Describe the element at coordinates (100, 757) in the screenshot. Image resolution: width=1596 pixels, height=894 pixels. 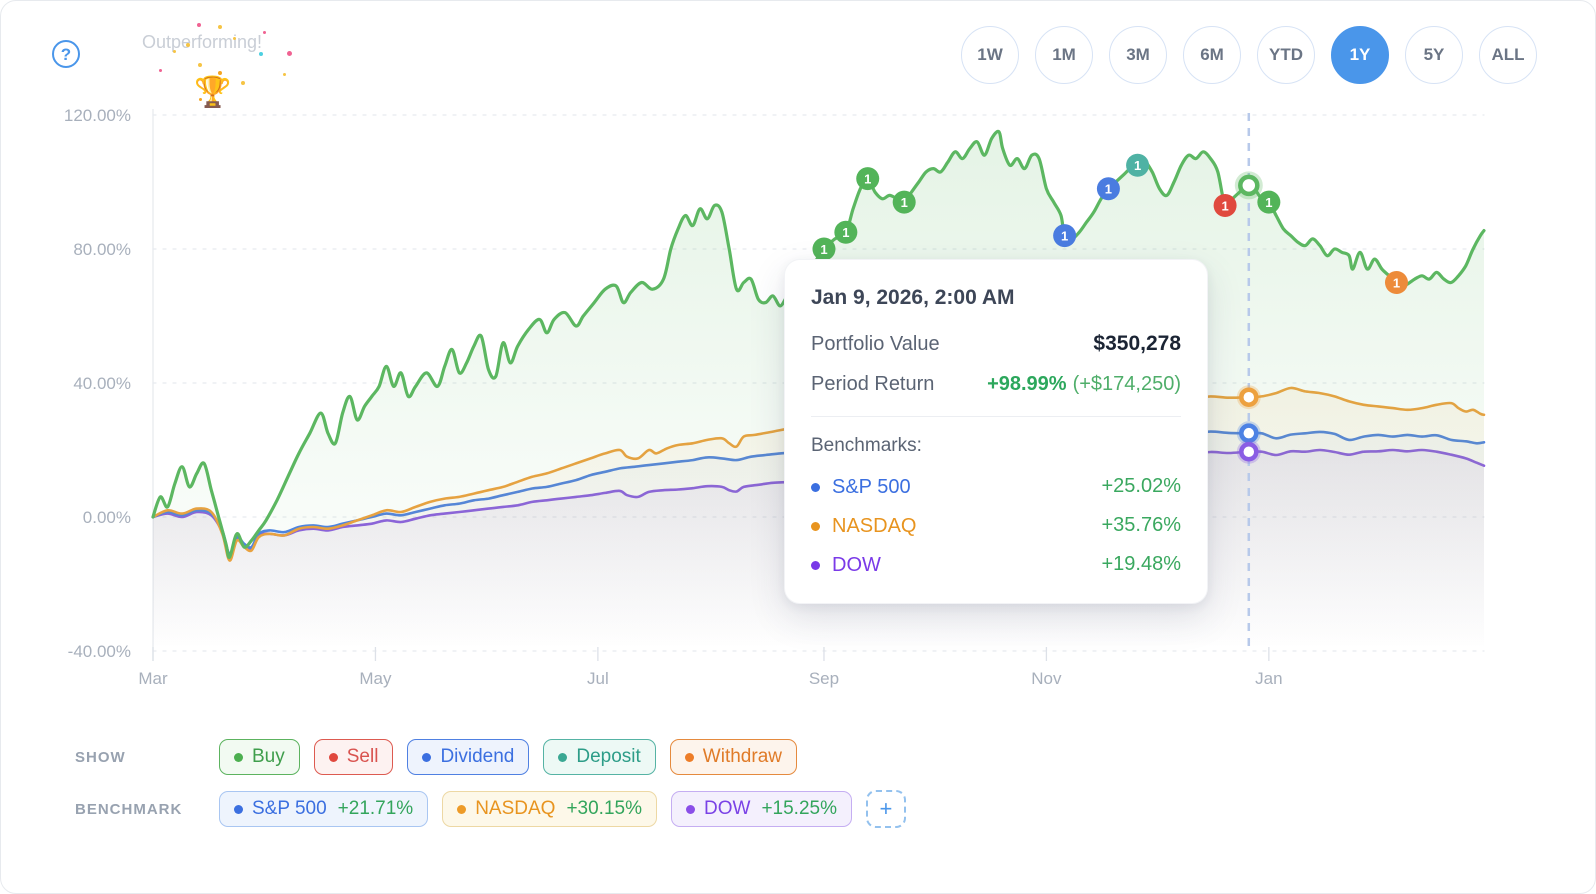
I see `show-label: SHOW` at that location.